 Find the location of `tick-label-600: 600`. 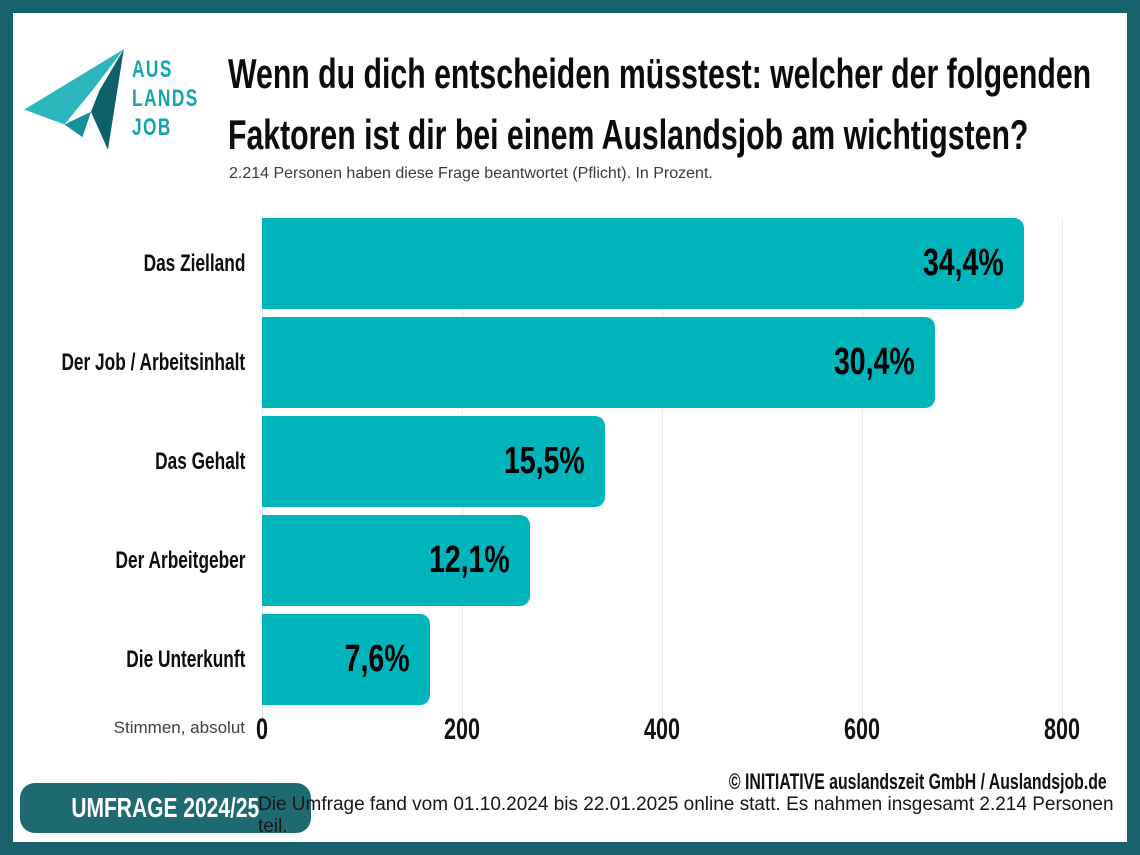

tick-label-600: 600 is located at coordinates (862, 729).